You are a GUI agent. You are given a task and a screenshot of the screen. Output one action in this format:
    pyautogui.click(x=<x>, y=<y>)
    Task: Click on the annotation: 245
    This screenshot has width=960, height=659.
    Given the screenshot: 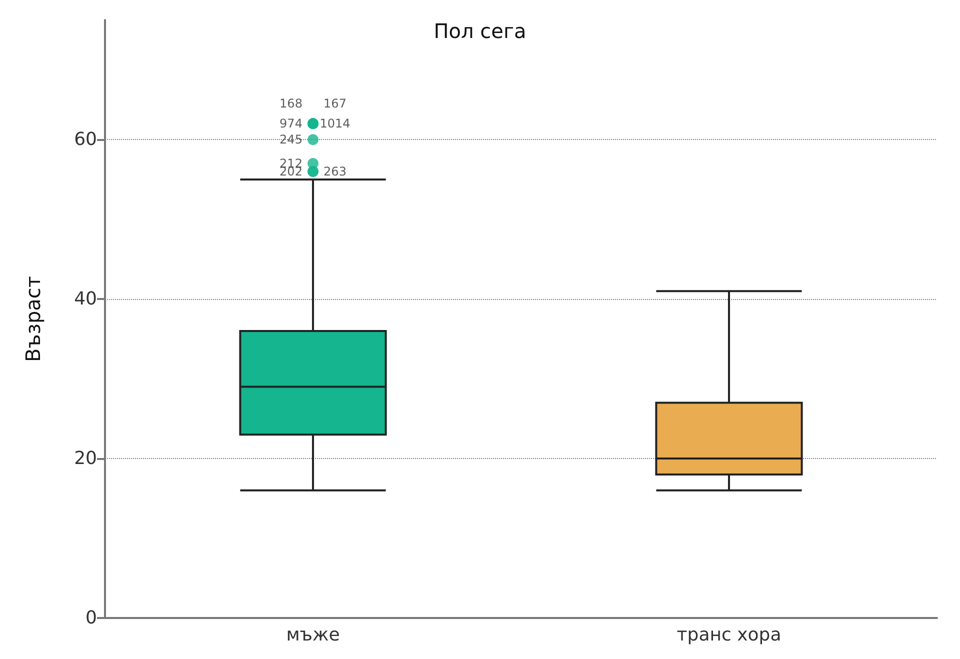 What is the action you would take?
    pyautogui.click(x=291, y=139)
    